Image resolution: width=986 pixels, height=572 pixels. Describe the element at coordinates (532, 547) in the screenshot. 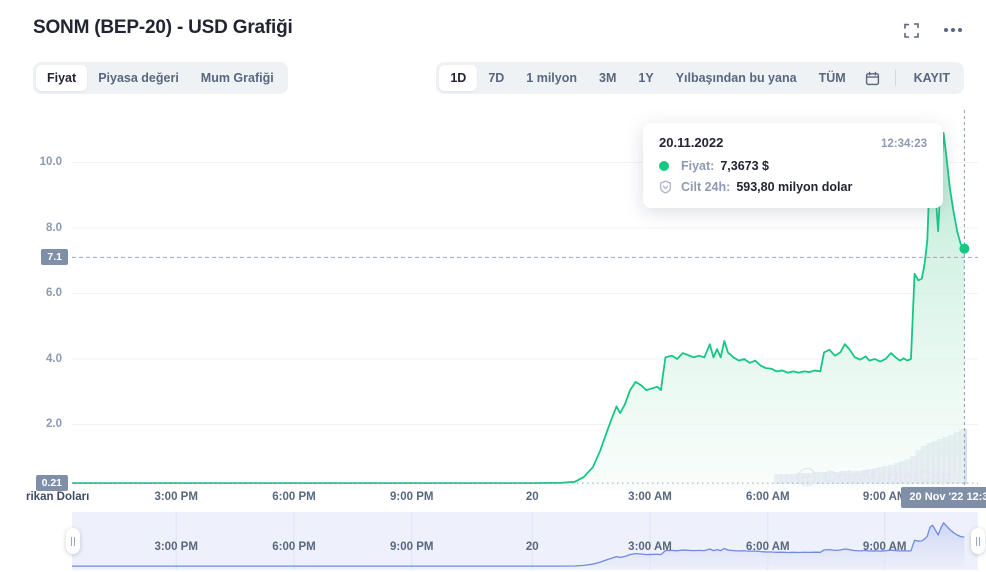

I see `navigator-tick-3: 20` at that location.